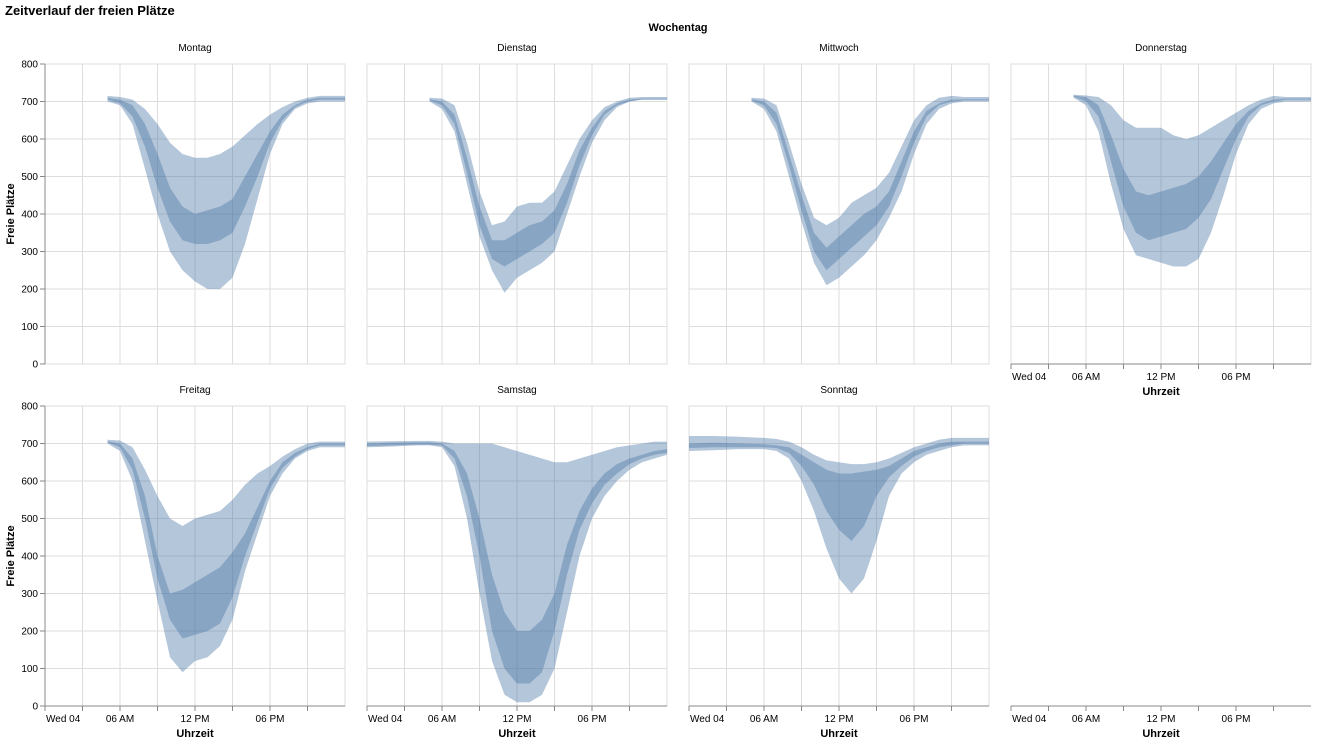 The width and height of the screenshot is (1317, 744). I want to click on facet-panel: Dienstag, so click(517, 204).